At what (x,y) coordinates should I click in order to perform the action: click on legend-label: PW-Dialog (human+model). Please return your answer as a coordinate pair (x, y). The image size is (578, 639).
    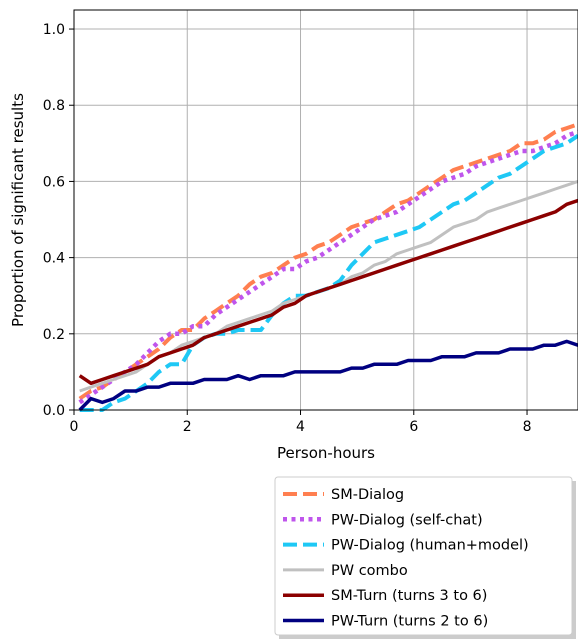
    Looking at the image, I should click on (430, 546).